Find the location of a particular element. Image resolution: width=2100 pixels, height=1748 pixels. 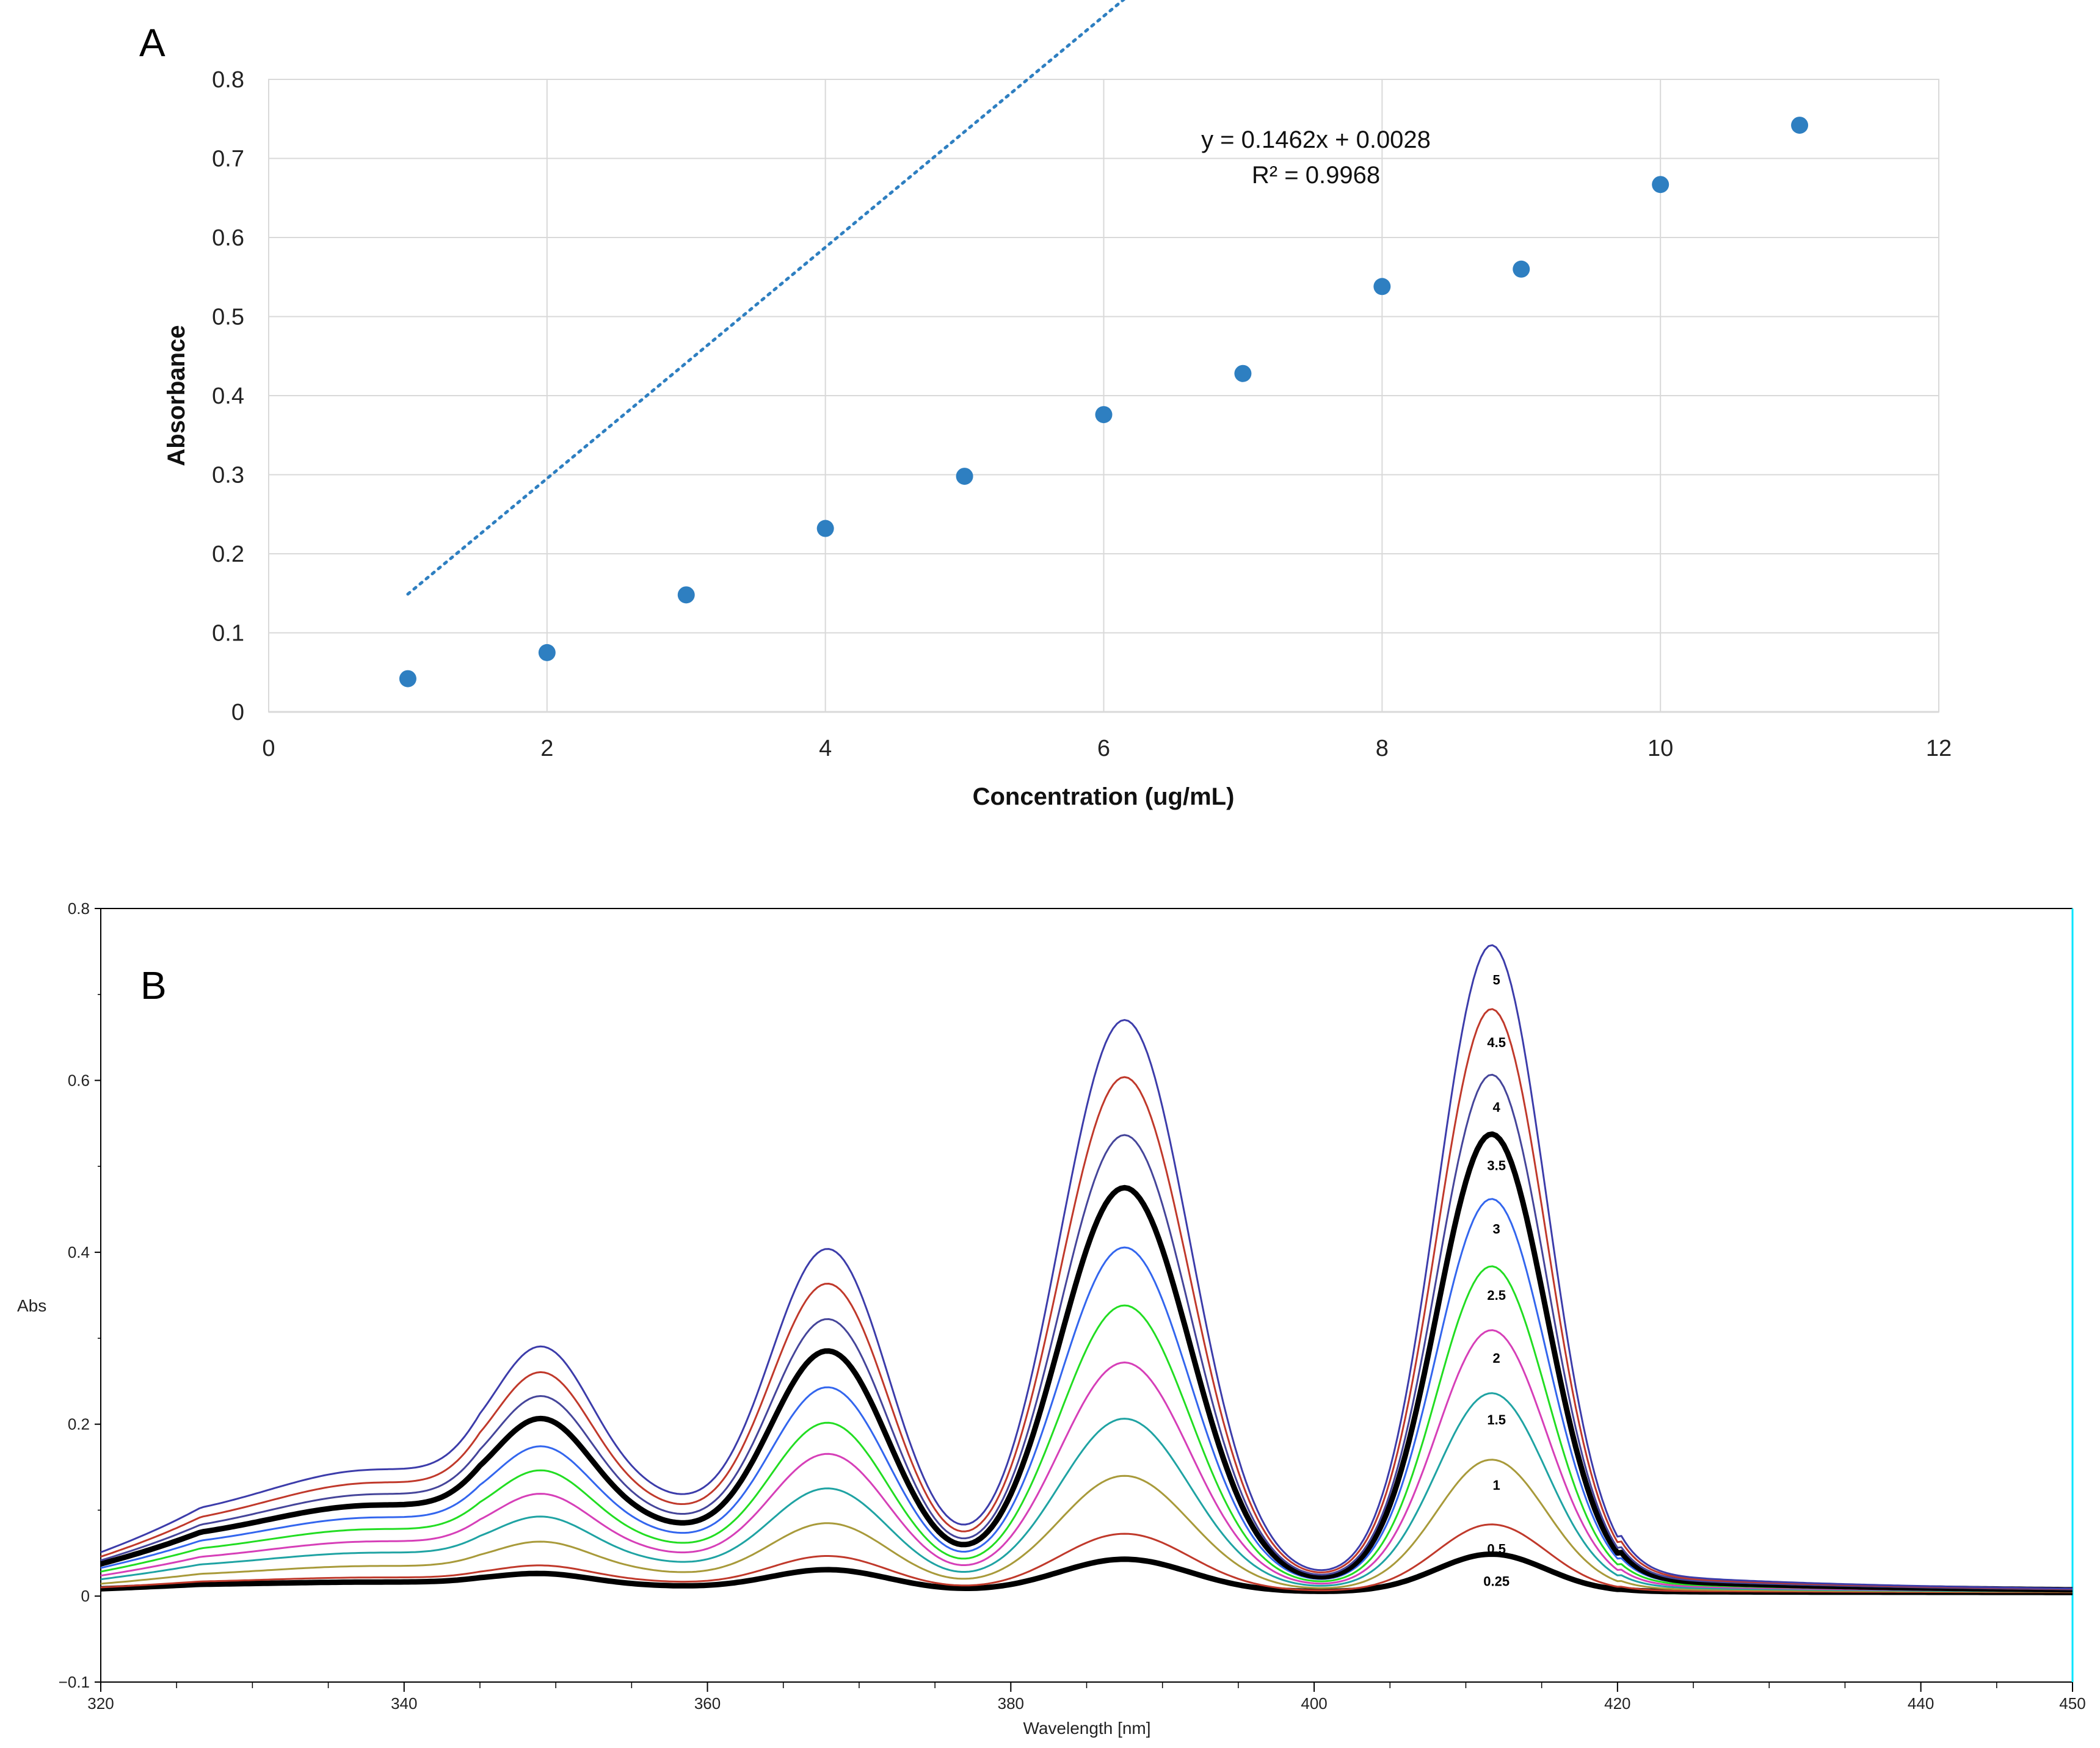

x-tick-label: 4 is located at coordinates (825, 748).